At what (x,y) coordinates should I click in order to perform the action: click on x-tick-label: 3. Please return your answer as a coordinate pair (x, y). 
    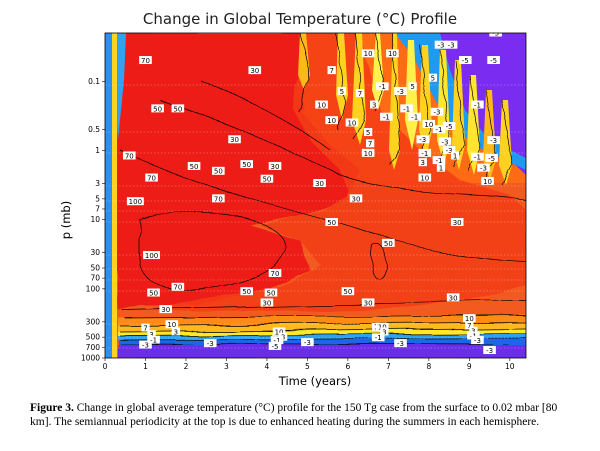
    Looking at the image, I should click on (226, 366).